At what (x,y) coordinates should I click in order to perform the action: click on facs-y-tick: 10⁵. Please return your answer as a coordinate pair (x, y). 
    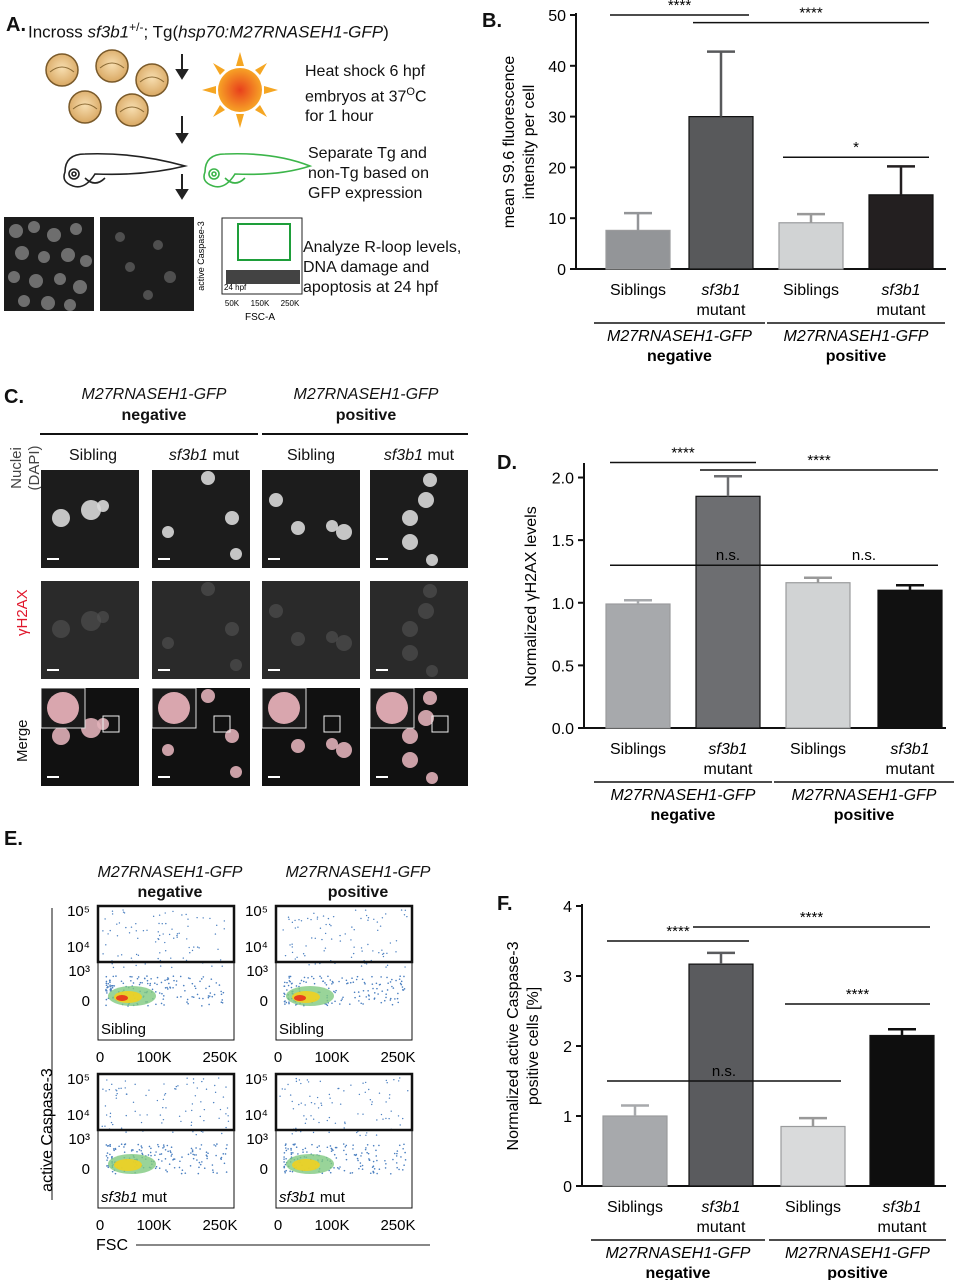
    Looking at the image, I should click on (256, 911).